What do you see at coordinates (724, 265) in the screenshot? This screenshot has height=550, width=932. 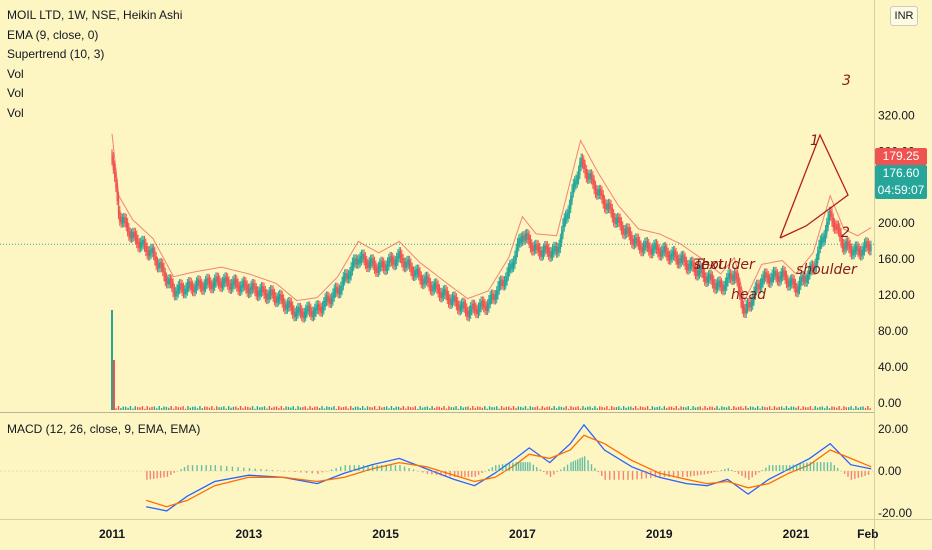 I see `left-shoulder-label: shoulder` at bounding box center [724, 265].